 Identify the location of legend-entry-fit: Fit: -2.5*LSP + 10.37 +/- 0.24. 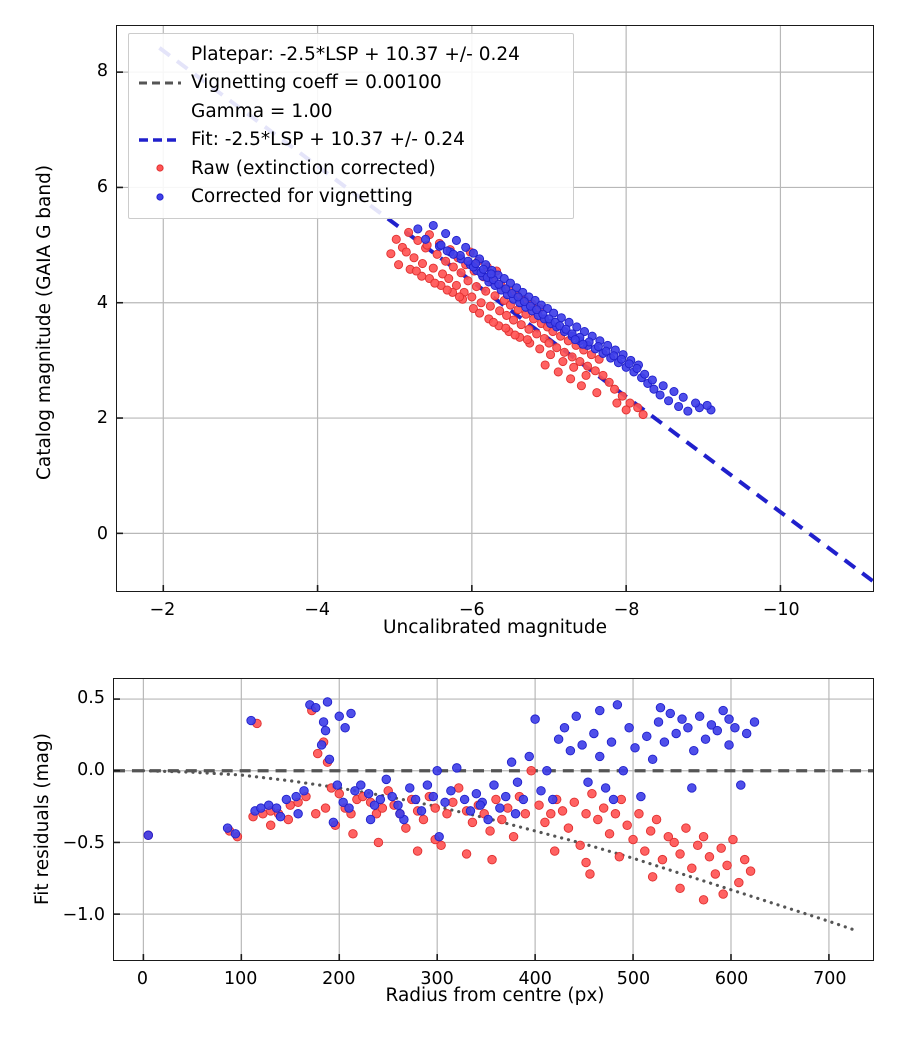
(349, 140).